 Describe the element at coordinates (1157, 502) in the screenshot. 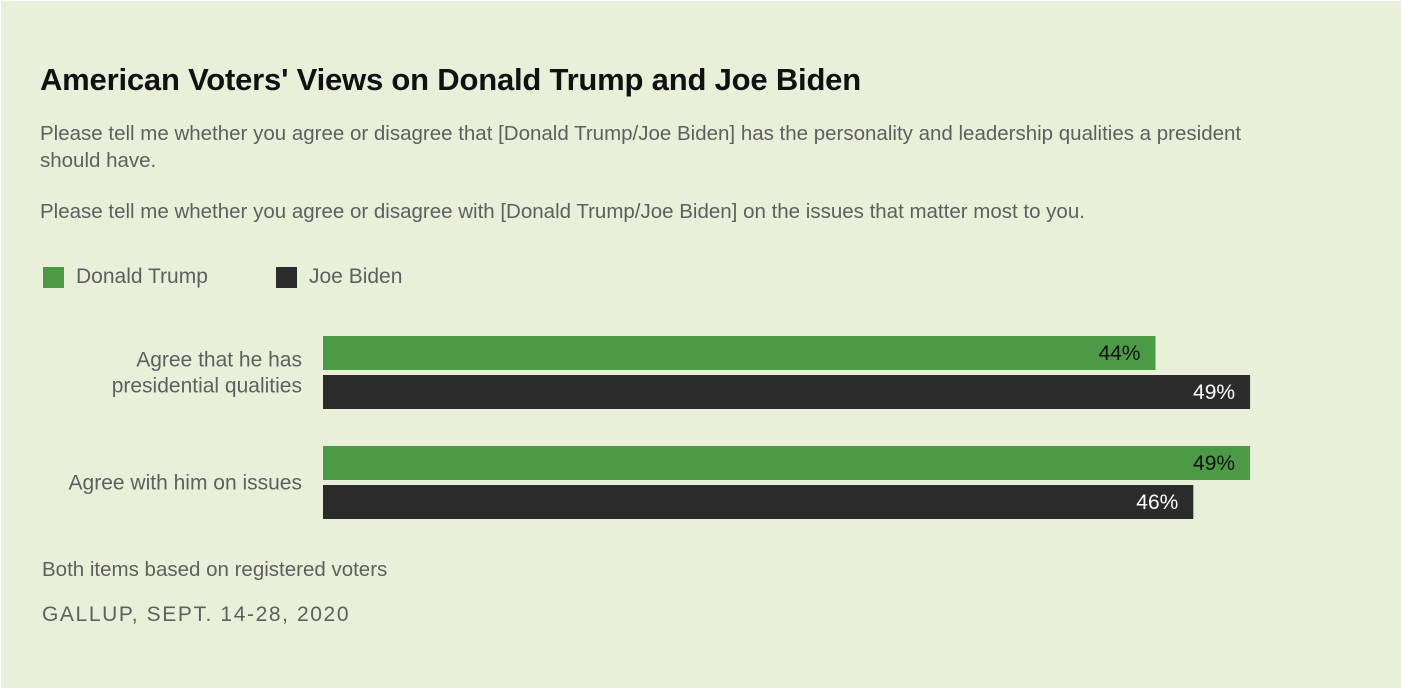

I see `bar-value-label: 46%` at that location.